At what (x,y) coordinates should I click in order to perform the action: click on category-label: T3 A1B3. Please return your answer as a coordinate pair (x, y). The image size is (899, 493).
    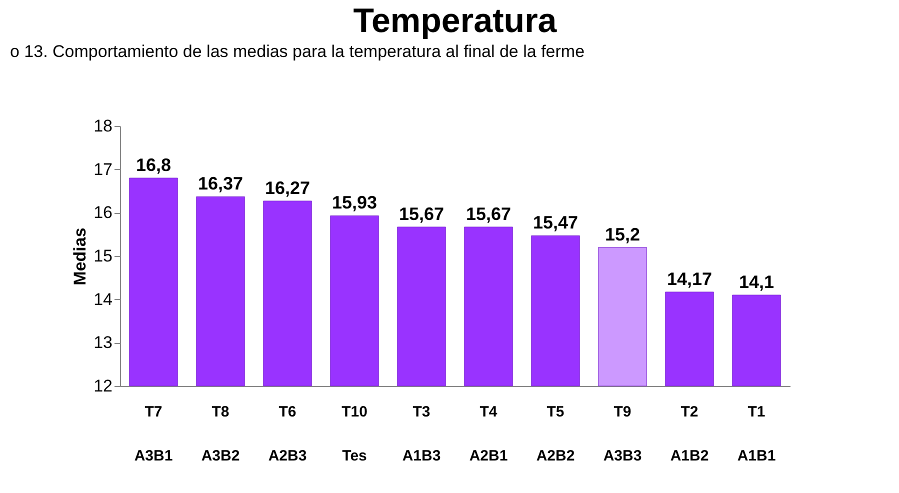
    Looking at the image, I should click on (421, 434).